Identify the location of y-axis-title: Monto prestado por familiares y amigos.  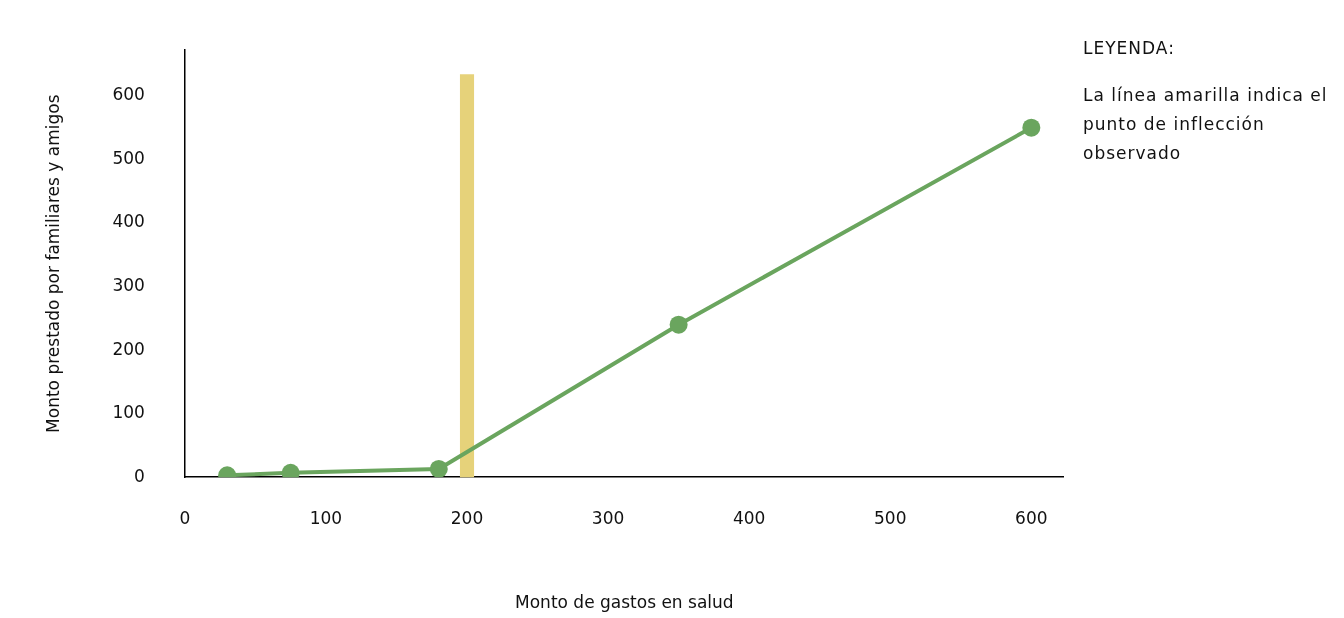
(52, 263).